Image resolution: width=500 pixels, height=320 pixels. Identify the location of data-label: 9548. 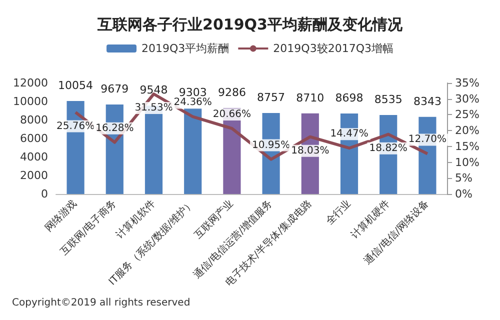
(154, 90).